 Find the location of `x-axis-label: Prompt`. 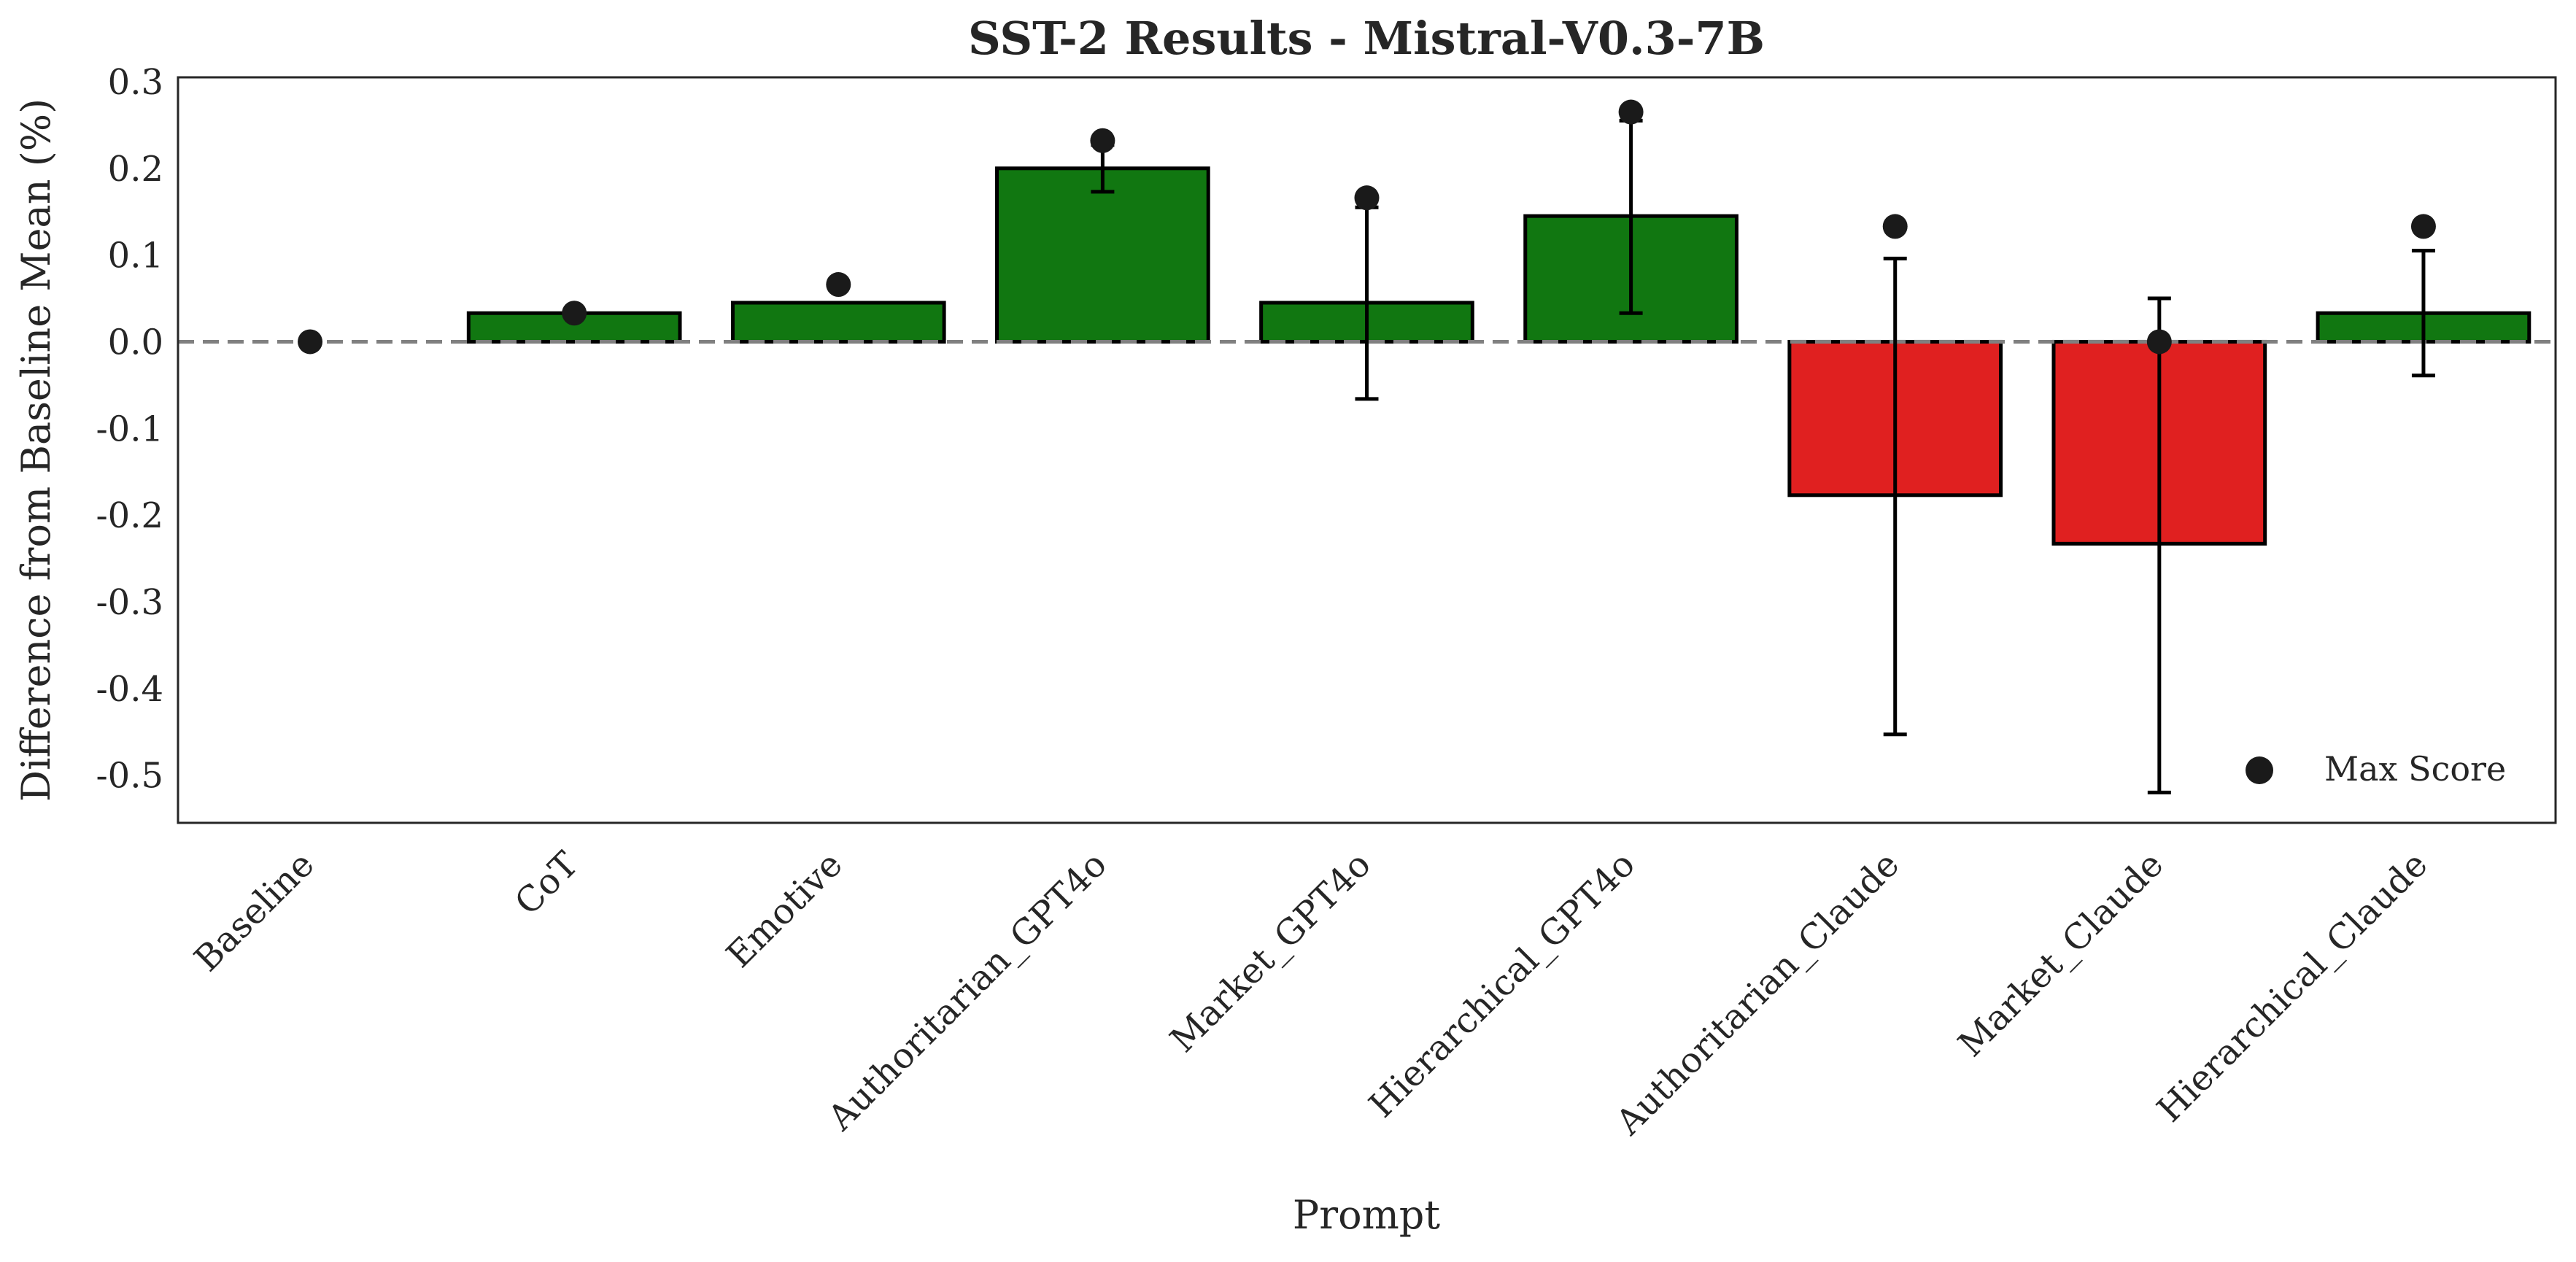

x-axis-label: Prompt is located at coordinates (1366, 1215).